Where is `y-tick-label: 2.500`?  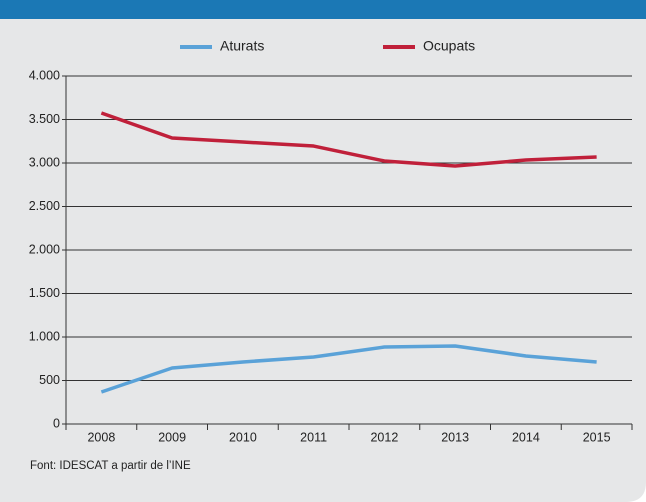
y-tick-label: 2.500 is located at coordinates (44, 206).